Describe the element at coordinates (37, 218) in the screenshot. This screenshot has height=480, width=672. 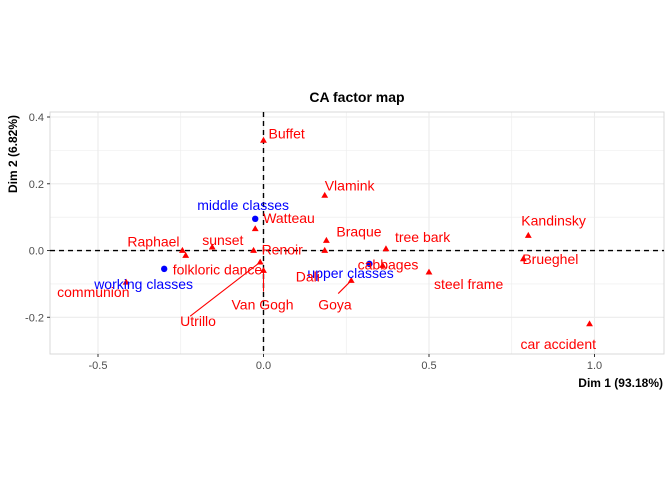
I see `y-axis: -0.2 0.0 0.2 0.4` at that location.